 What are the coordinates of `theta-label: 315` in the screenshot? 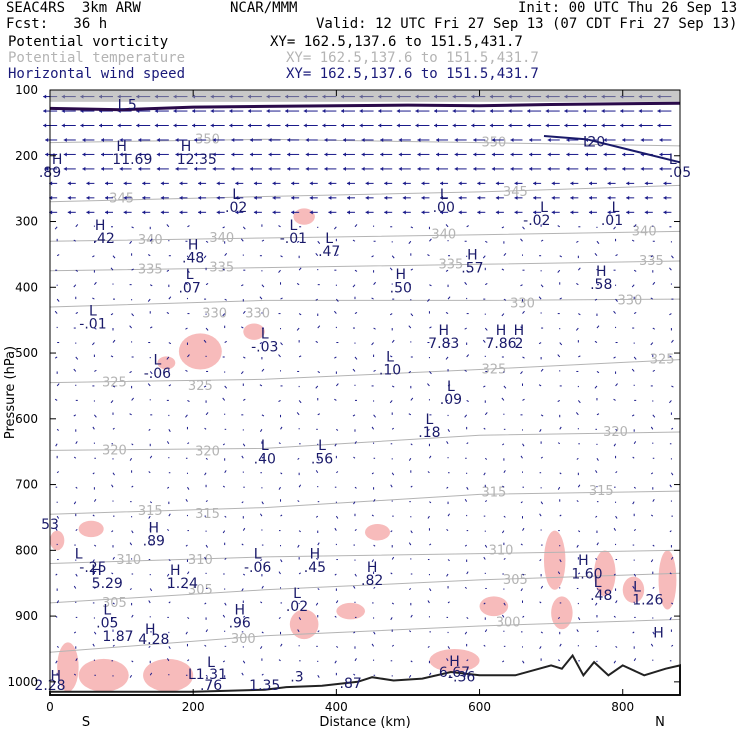 It's located at (207, 514).